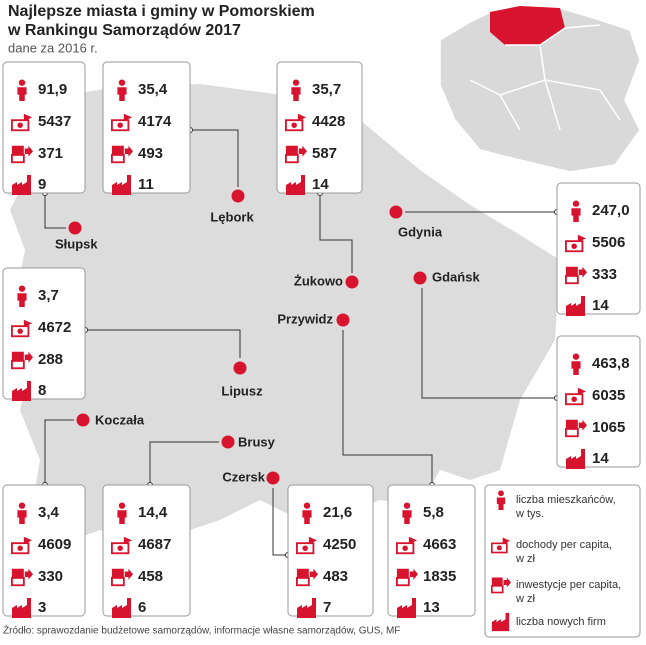 Image resolution: width=646 pixels, height=645 pixels. What do you see at coordinates (161, 11) in the screenshot?
I see `title-line: Najlepsze miasta i gminy w Pomorskiem` at bounding box center [161, 11].